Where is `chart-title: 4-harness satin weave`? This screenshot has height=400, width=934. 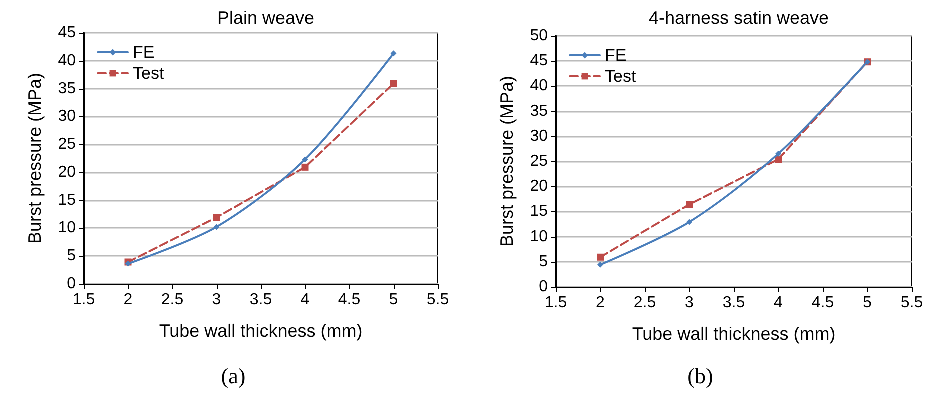
chart-title: 4-harness satin weave is located at coordinates (739, 18).